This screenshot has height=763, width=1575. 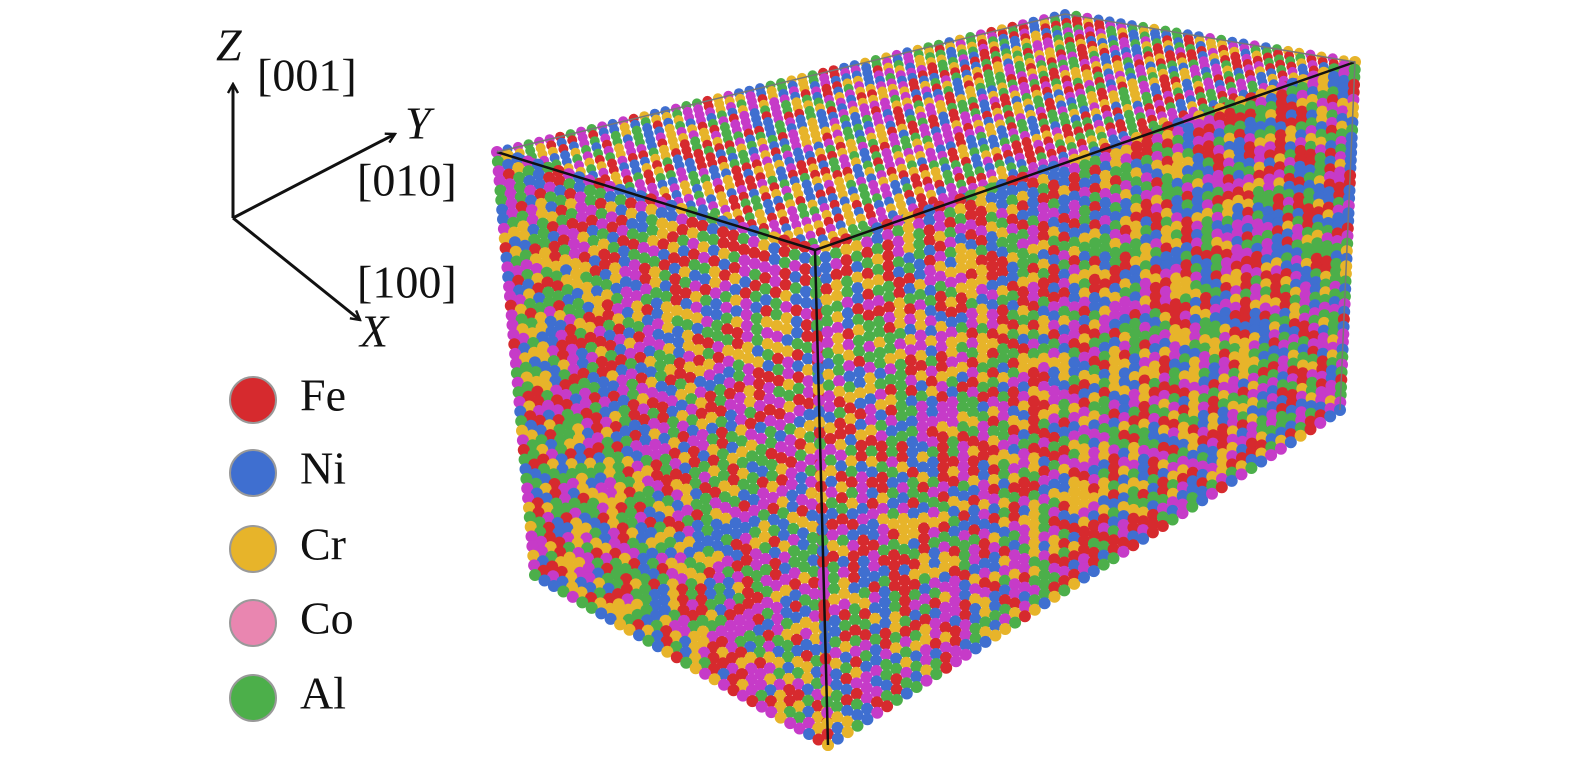 I want to click on y-direction: [010], so click(x=407, y=180).